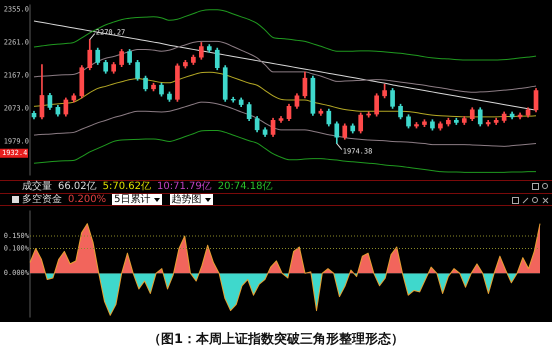 This screenshot has width=552, height=358. I want to click on text: 0.200%, so click(87, 200).